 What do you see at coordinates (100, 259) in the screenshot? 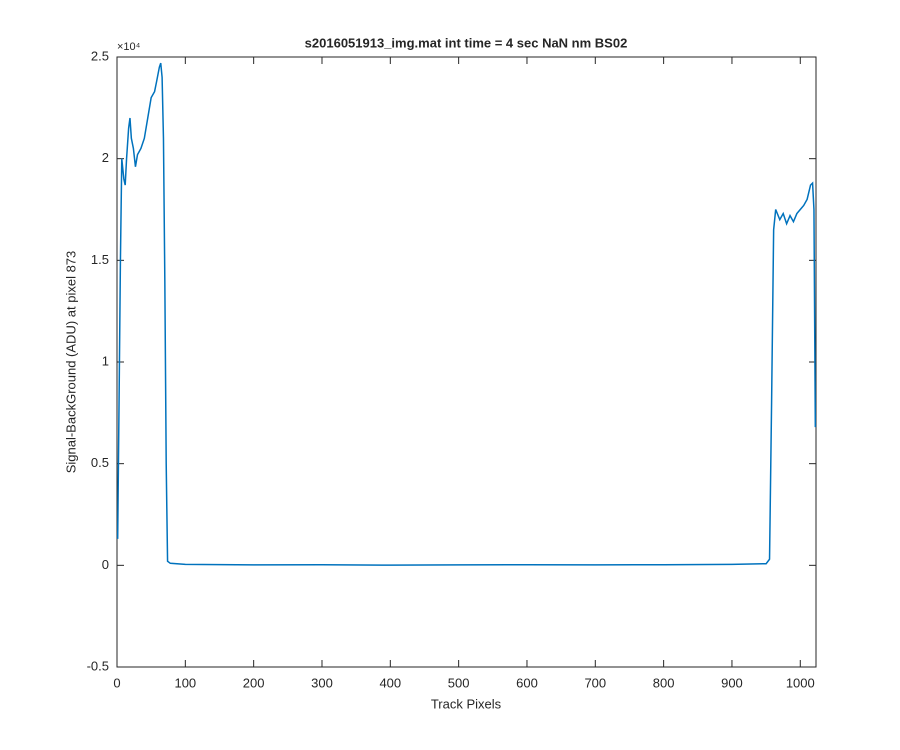
I see `y-tick-label: 1.5` at bounding box center [100, 259].